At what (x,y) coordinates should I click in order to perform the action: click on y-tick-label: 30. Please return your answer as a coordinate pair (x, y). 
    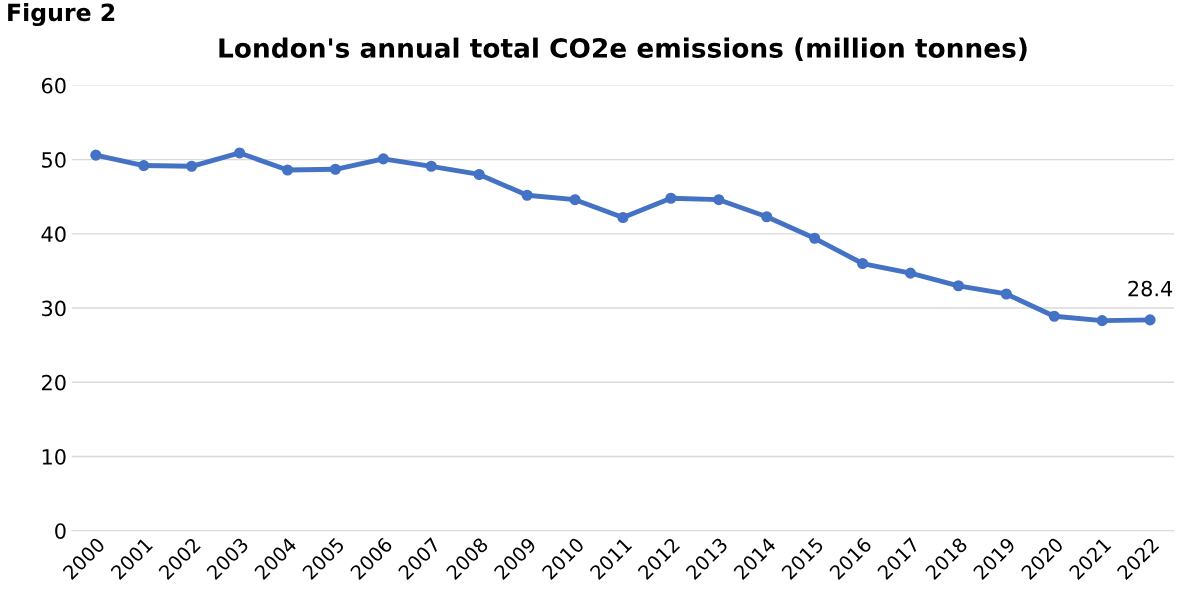
    Looking at the image, I should click on (54, 308).